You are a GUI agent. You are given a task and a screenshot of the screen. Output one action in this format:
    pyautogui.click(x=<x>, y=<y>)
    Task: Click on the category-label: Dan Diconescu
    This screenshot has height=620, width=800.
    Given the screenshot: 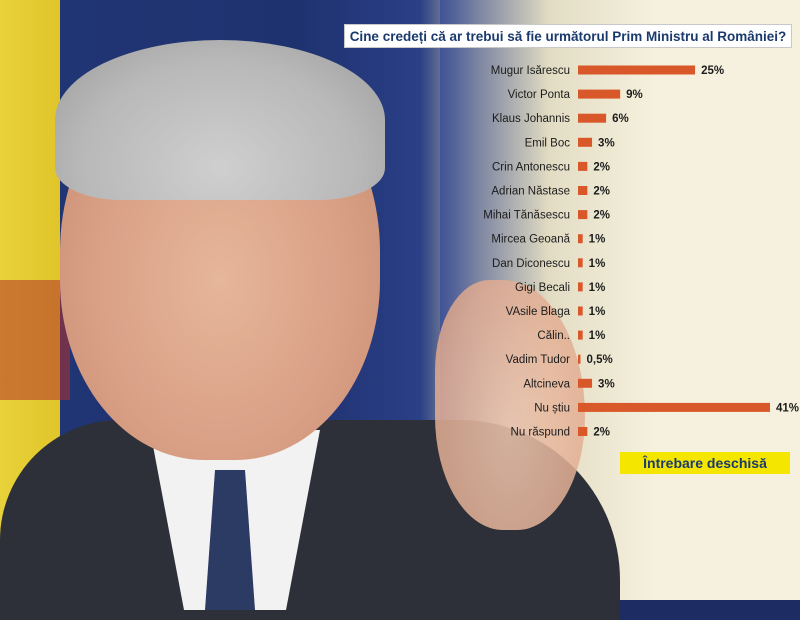 What is the action you would take?
    pyautogui.click(x=531, y=264)
    